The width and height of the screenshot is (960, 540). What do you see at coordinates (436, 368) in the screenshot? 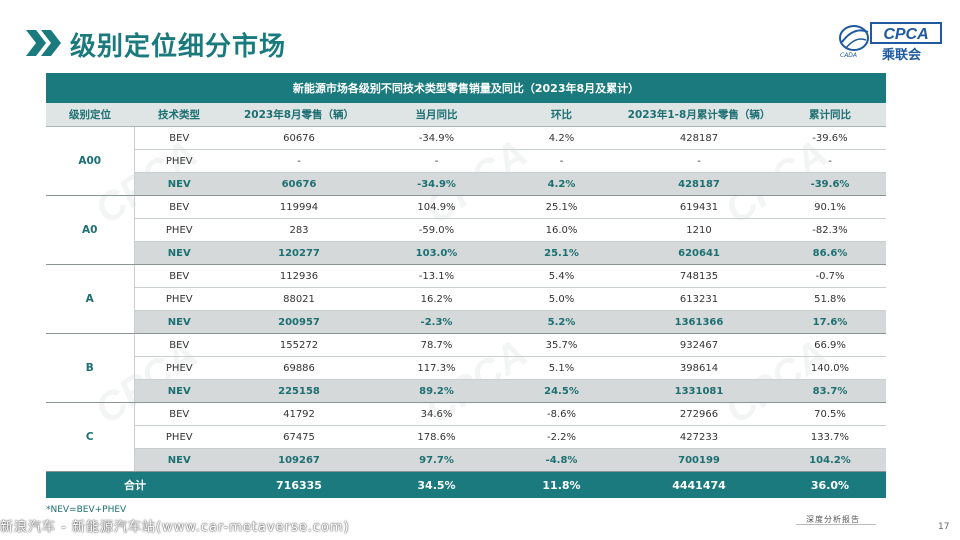
I see `value-cell-yoy: 117.3%` at bounding box center [436, 368].